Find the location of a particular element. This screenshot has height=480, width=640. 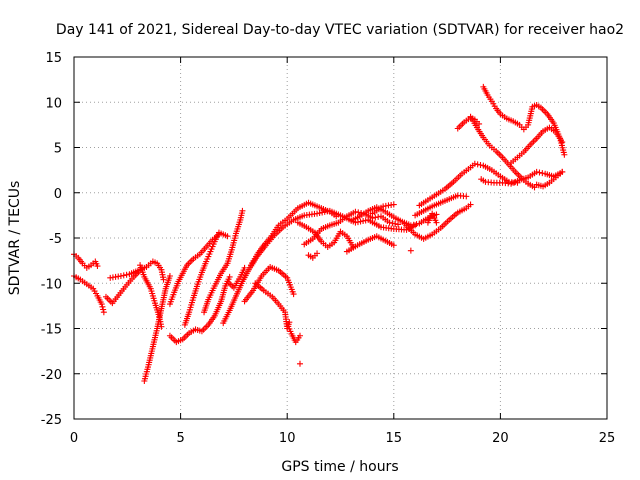

x-tick-label: 5 is located at coordinates (180, 438).